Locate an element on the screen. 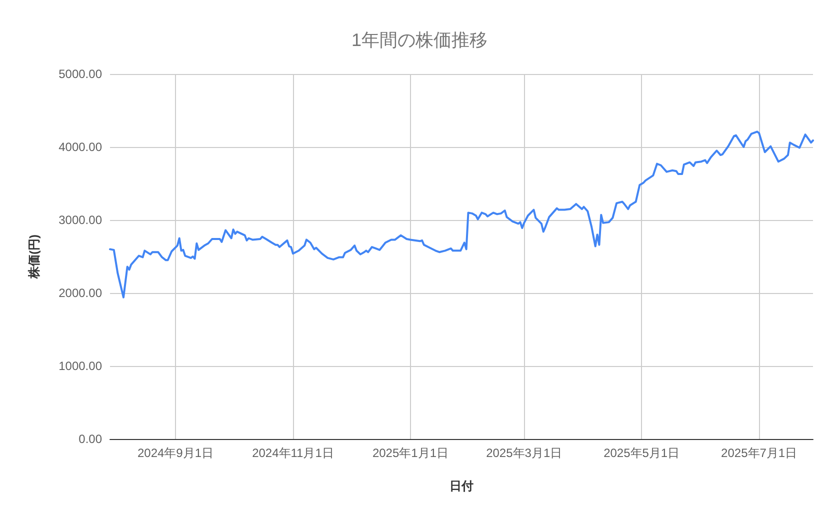 The width and height of the screenshot is (839, 519). x-tick-label: 2025年1月1日 is located at coordinates (410, 453).